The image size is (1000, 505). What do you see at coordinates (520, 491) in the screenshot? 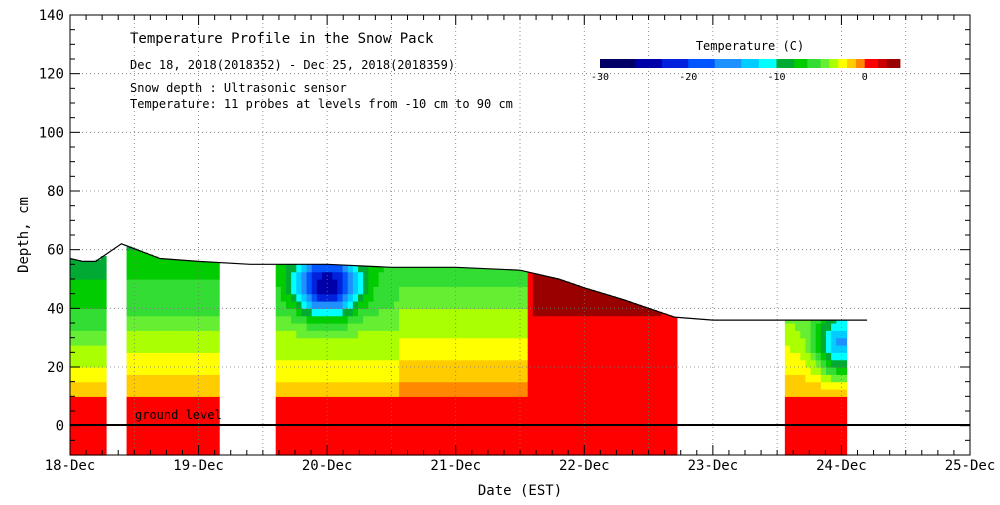
I see `x-axis-label: Date (EST)` at bounding box center [520, 491].